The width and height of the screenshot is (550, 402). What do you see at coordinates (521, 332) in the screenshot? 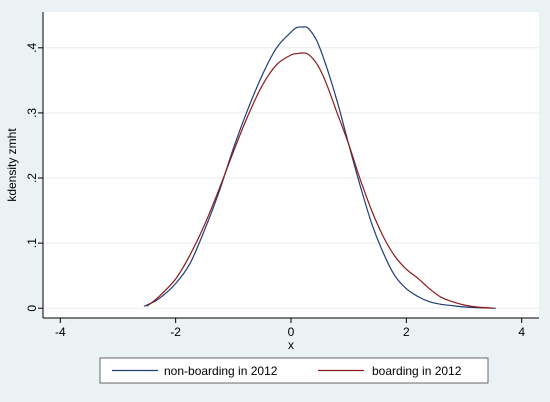
I see `x-tick-label-4: 4` at bounding box center [521, 332].